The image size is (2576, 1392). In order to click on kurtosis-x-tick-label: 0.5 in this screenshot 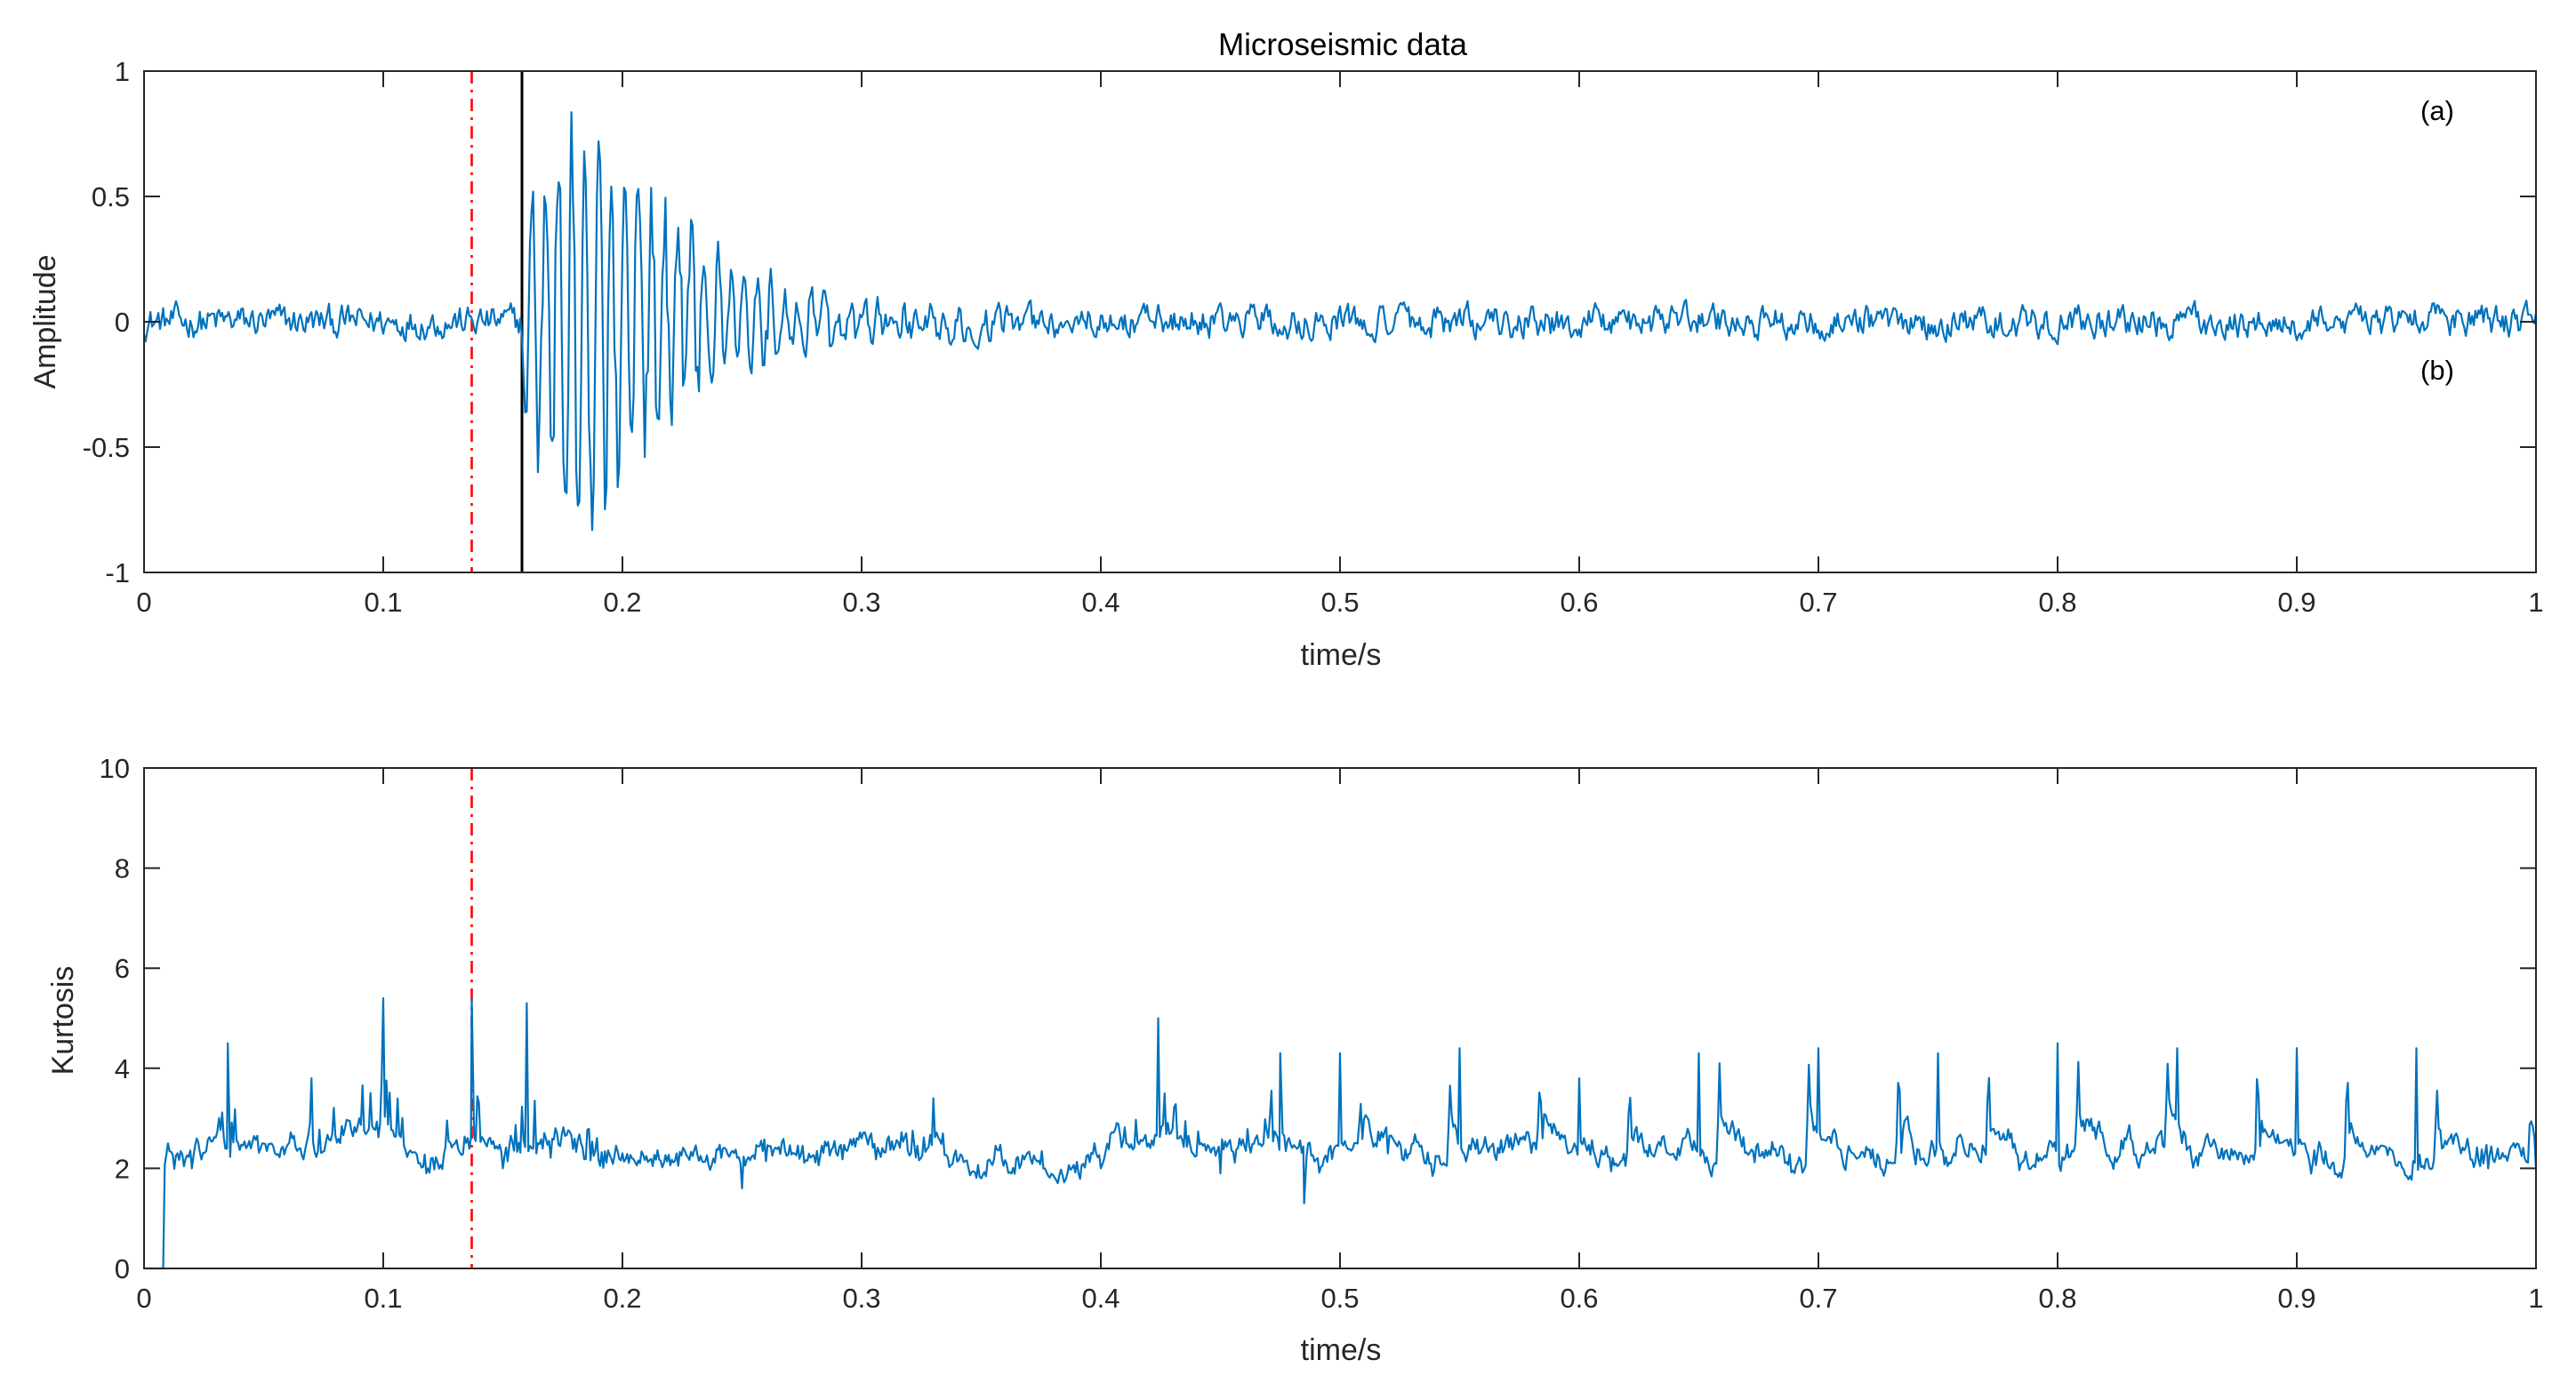, I will do `click(1339, 1298)`.